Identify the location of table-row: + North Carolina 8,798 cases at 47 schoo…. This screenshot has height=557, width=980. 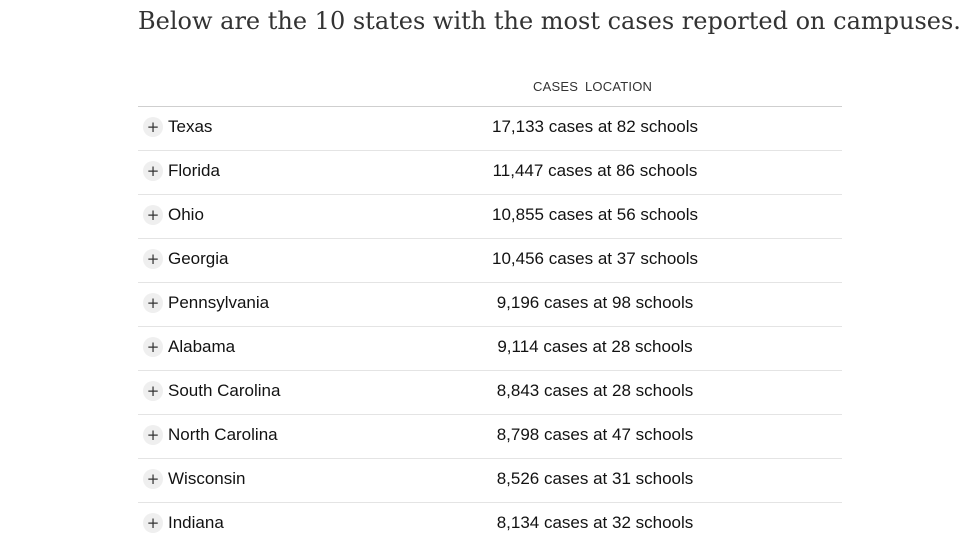
(490, 437).